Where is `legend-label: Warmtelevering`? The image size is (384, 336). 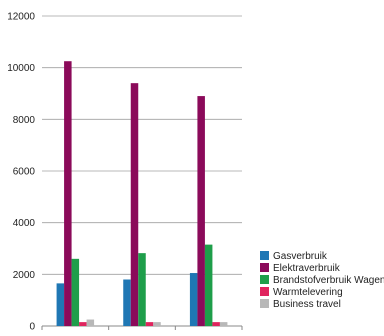
legend-label: Warmtelevering is located at coordinates (308, 292).